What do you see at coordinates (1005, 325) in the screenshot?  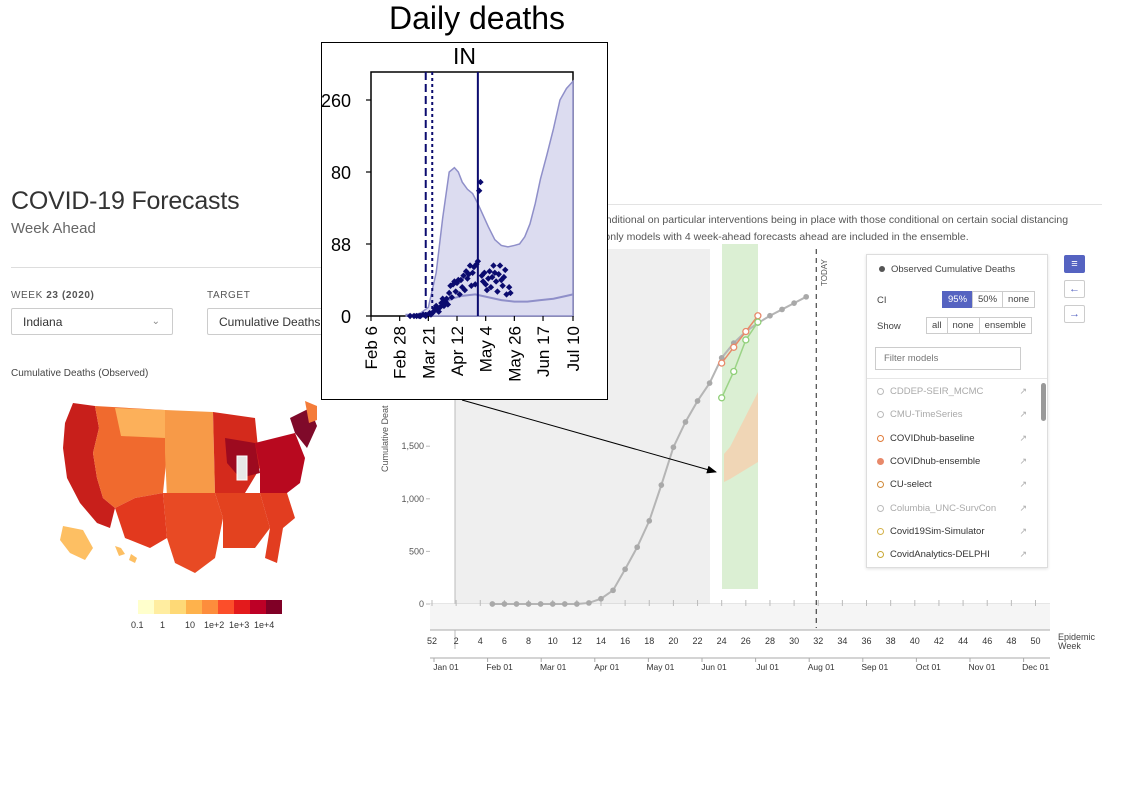 I see `show-ensemble-button: ensemble` at bounding box center [1005, 325].